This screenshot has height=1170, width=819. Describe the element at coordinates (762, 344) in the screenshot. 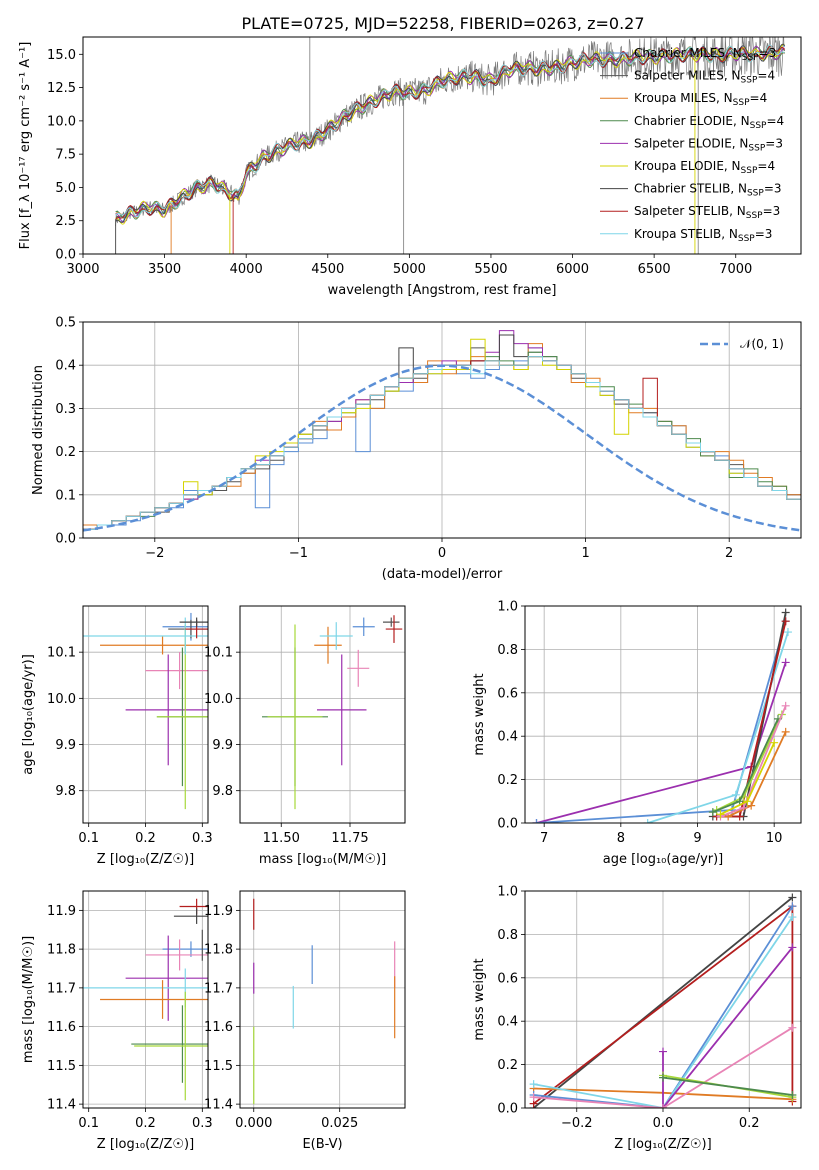

I see `legend-label: 𝒩(0, 1)` at that location.